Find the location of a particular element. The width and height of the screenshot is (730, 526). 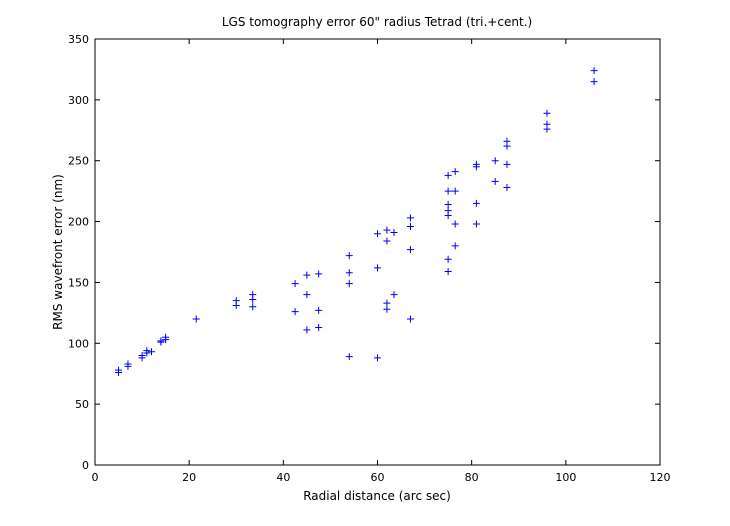

x-tick-label: 0 is located at coordinates (95, 477).